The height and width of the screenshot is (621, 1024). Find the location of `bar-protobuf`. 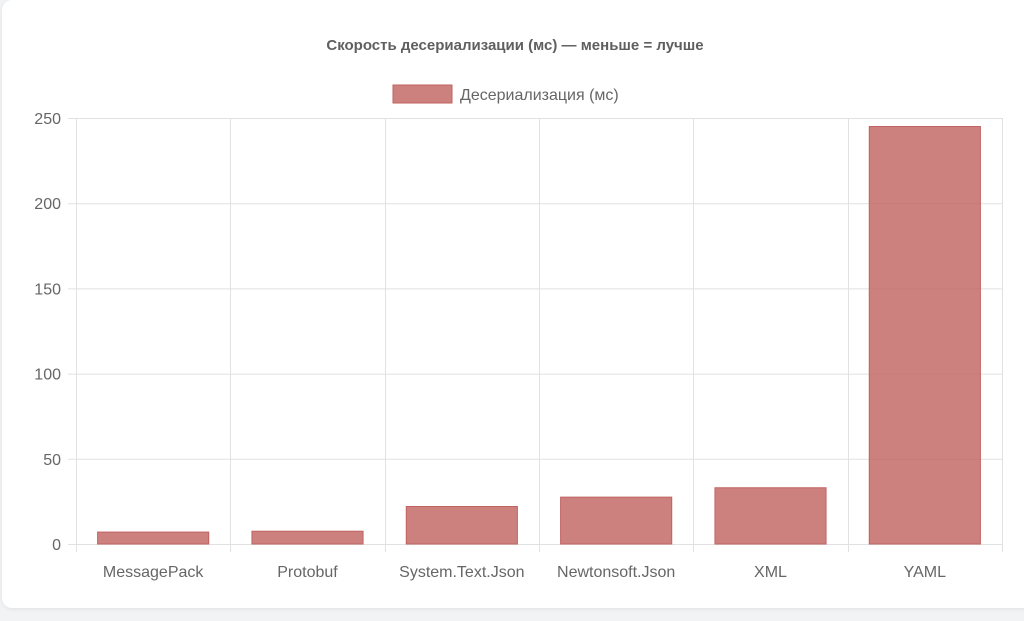

bar-protobuf is located at coordinates (307, 537).